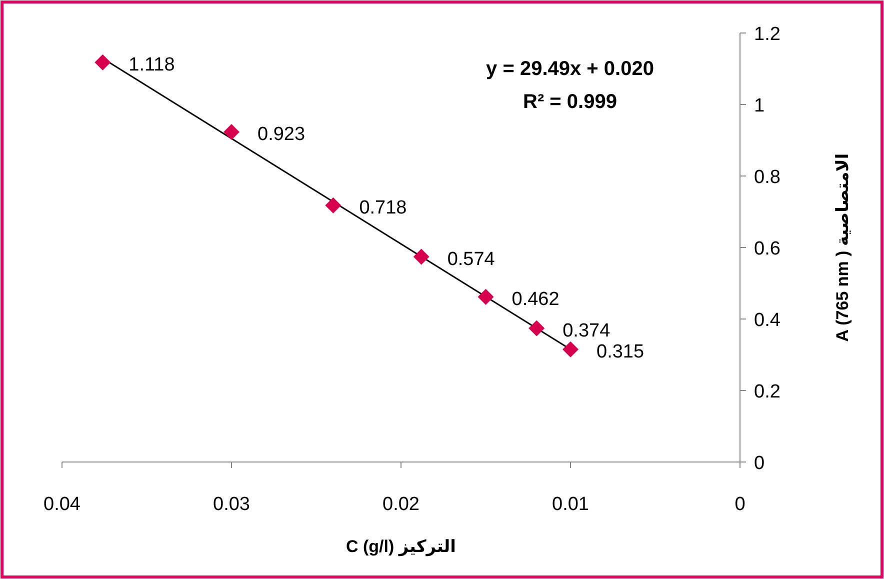 This screenshot has width=884, height=579. What do you see at coordinates (842, 247) in the screenshot?
I see `y-axis-title: A (765 nm ) الامتصاصية` at bounding box center [842, 247].